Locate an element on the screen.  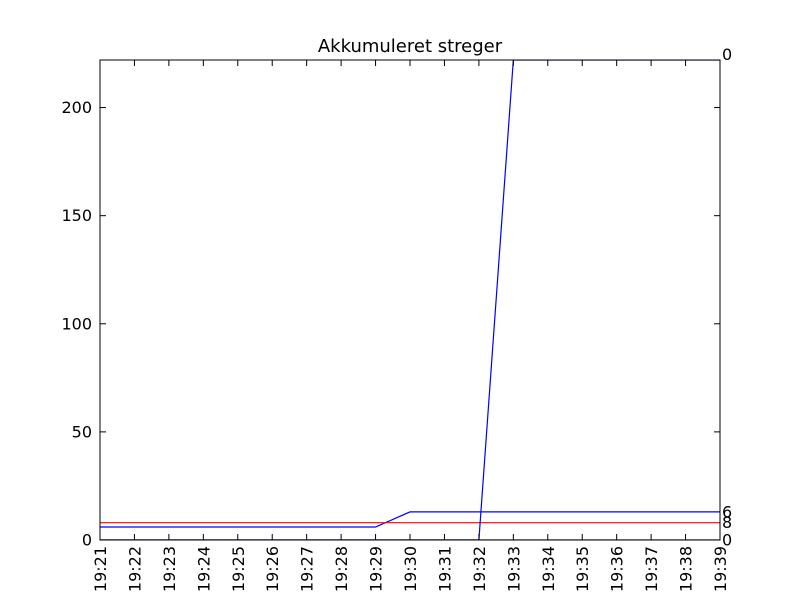
x-tick-label: 19:32 is located at coordinates (479, 569).